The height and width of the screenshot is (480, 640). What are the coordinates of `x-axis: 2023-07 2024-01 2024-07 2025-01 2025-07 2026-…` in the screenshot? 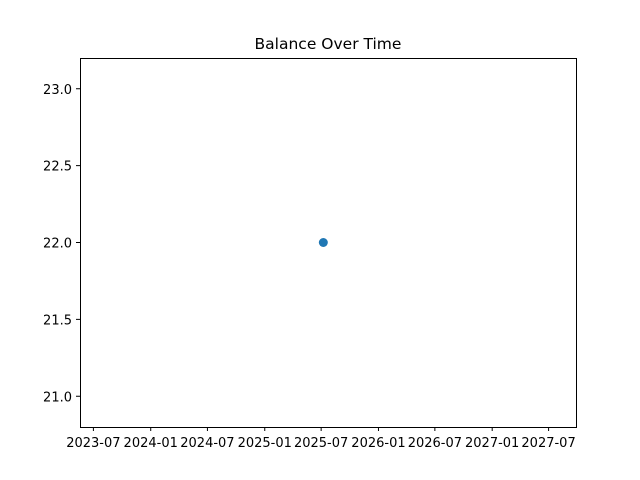 It's located at (321, 439).